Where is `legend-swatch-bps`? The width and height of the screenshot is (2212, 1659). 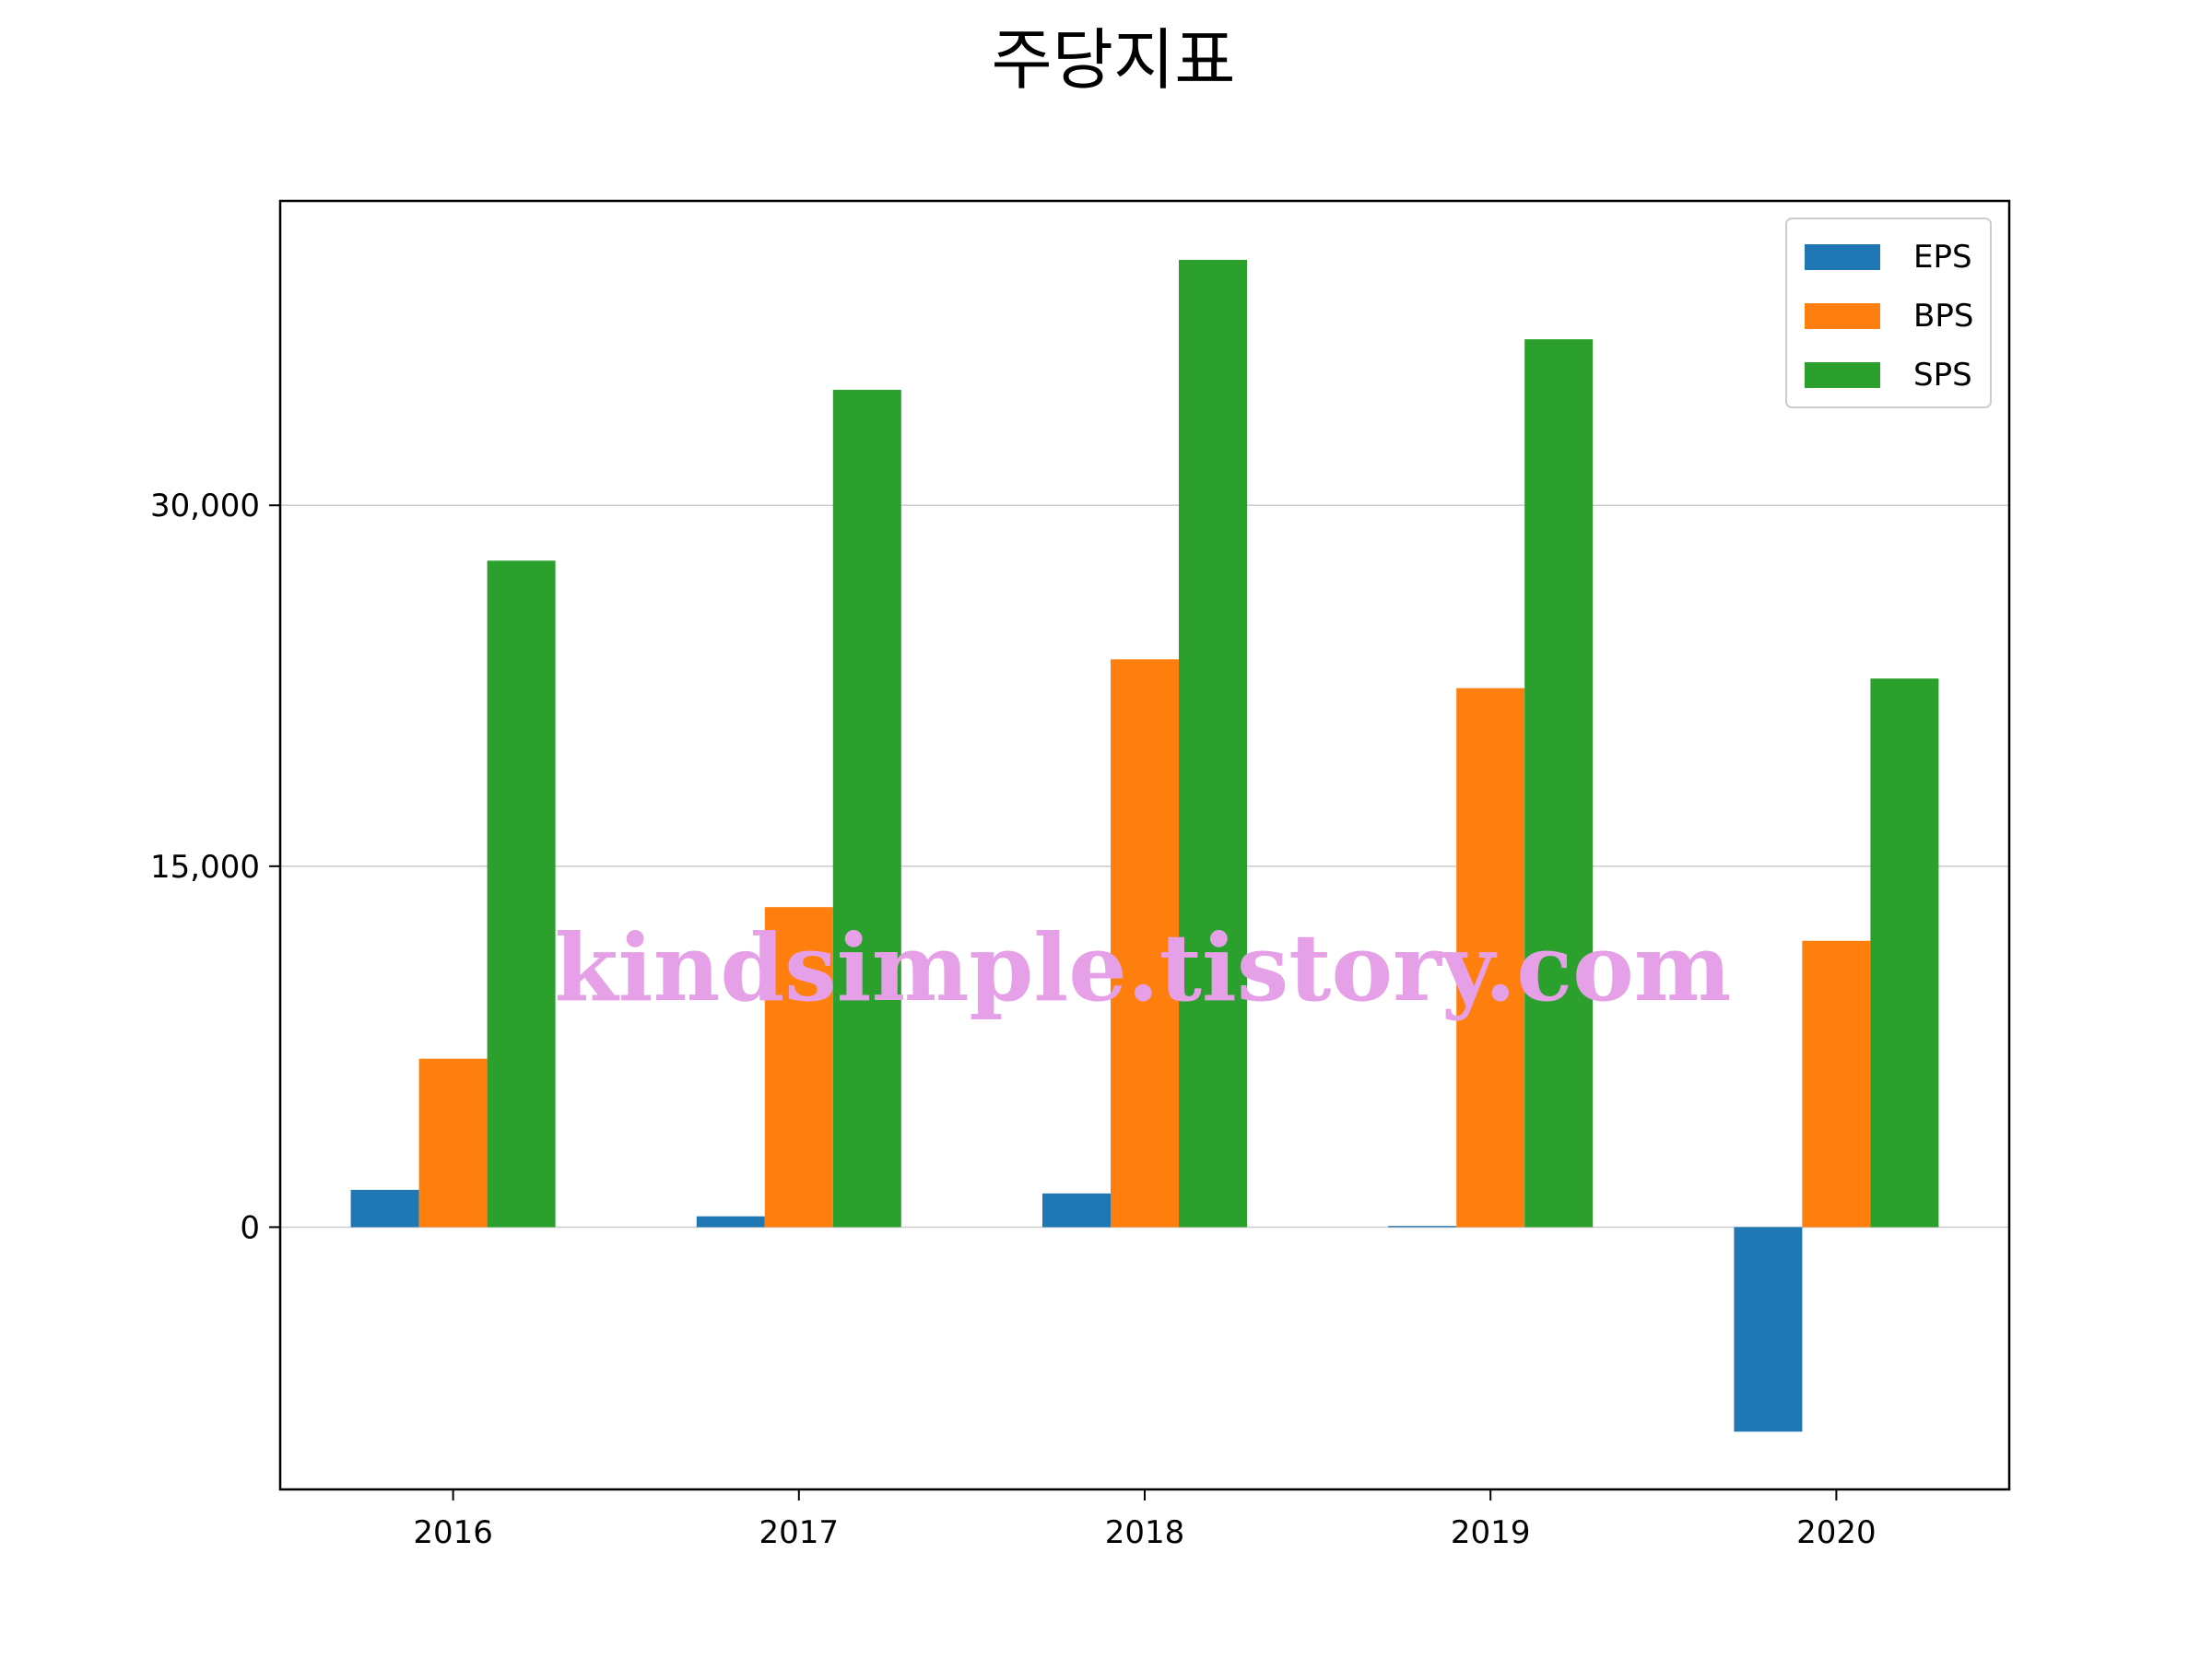 legend-swatch-bps is located at coordinates (1842, 316).